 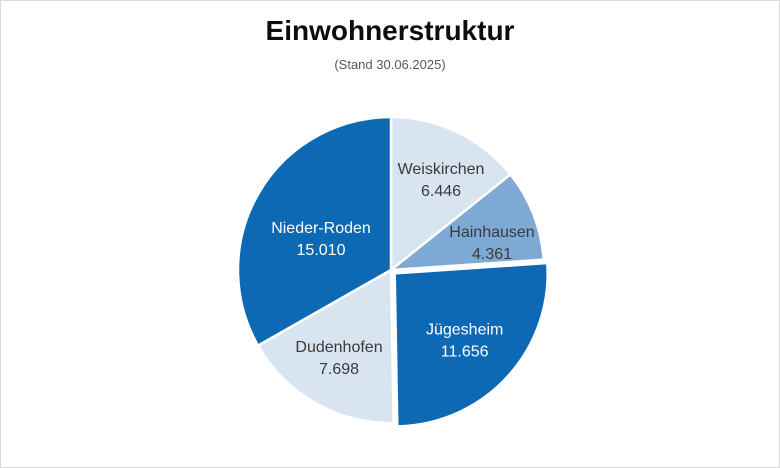 What do you see at coordinates (390, 64) in the screenshot?
I see `chart-subtitle: (Stand 30.06.2025)` at bounding box center [390, 64].